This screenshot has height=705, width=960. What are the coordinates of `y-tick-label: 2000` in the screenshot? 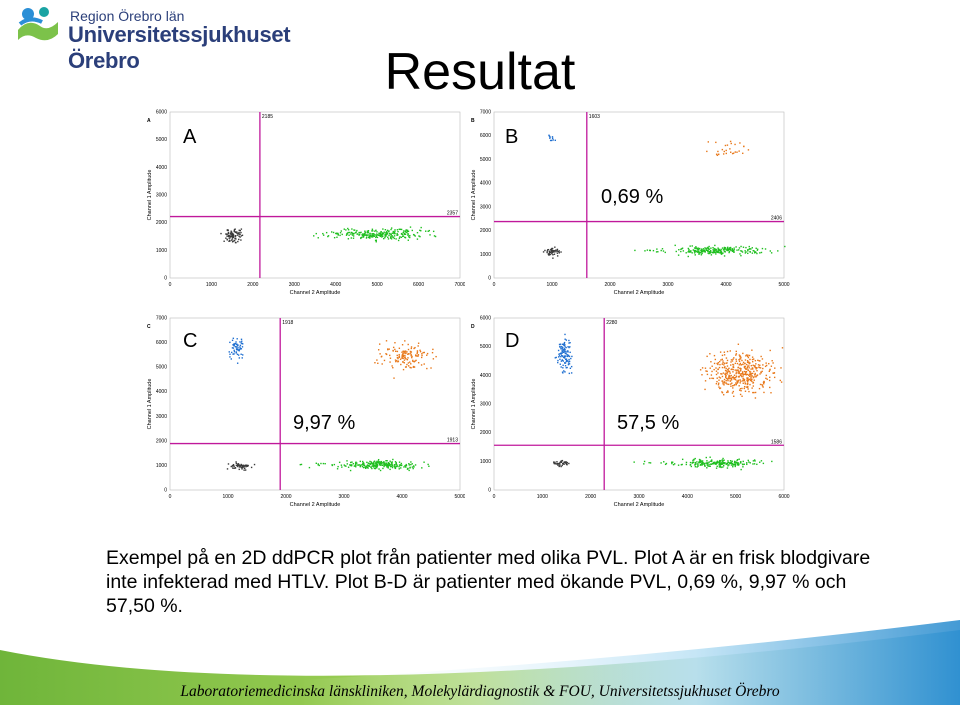 It's located at (161, 223).